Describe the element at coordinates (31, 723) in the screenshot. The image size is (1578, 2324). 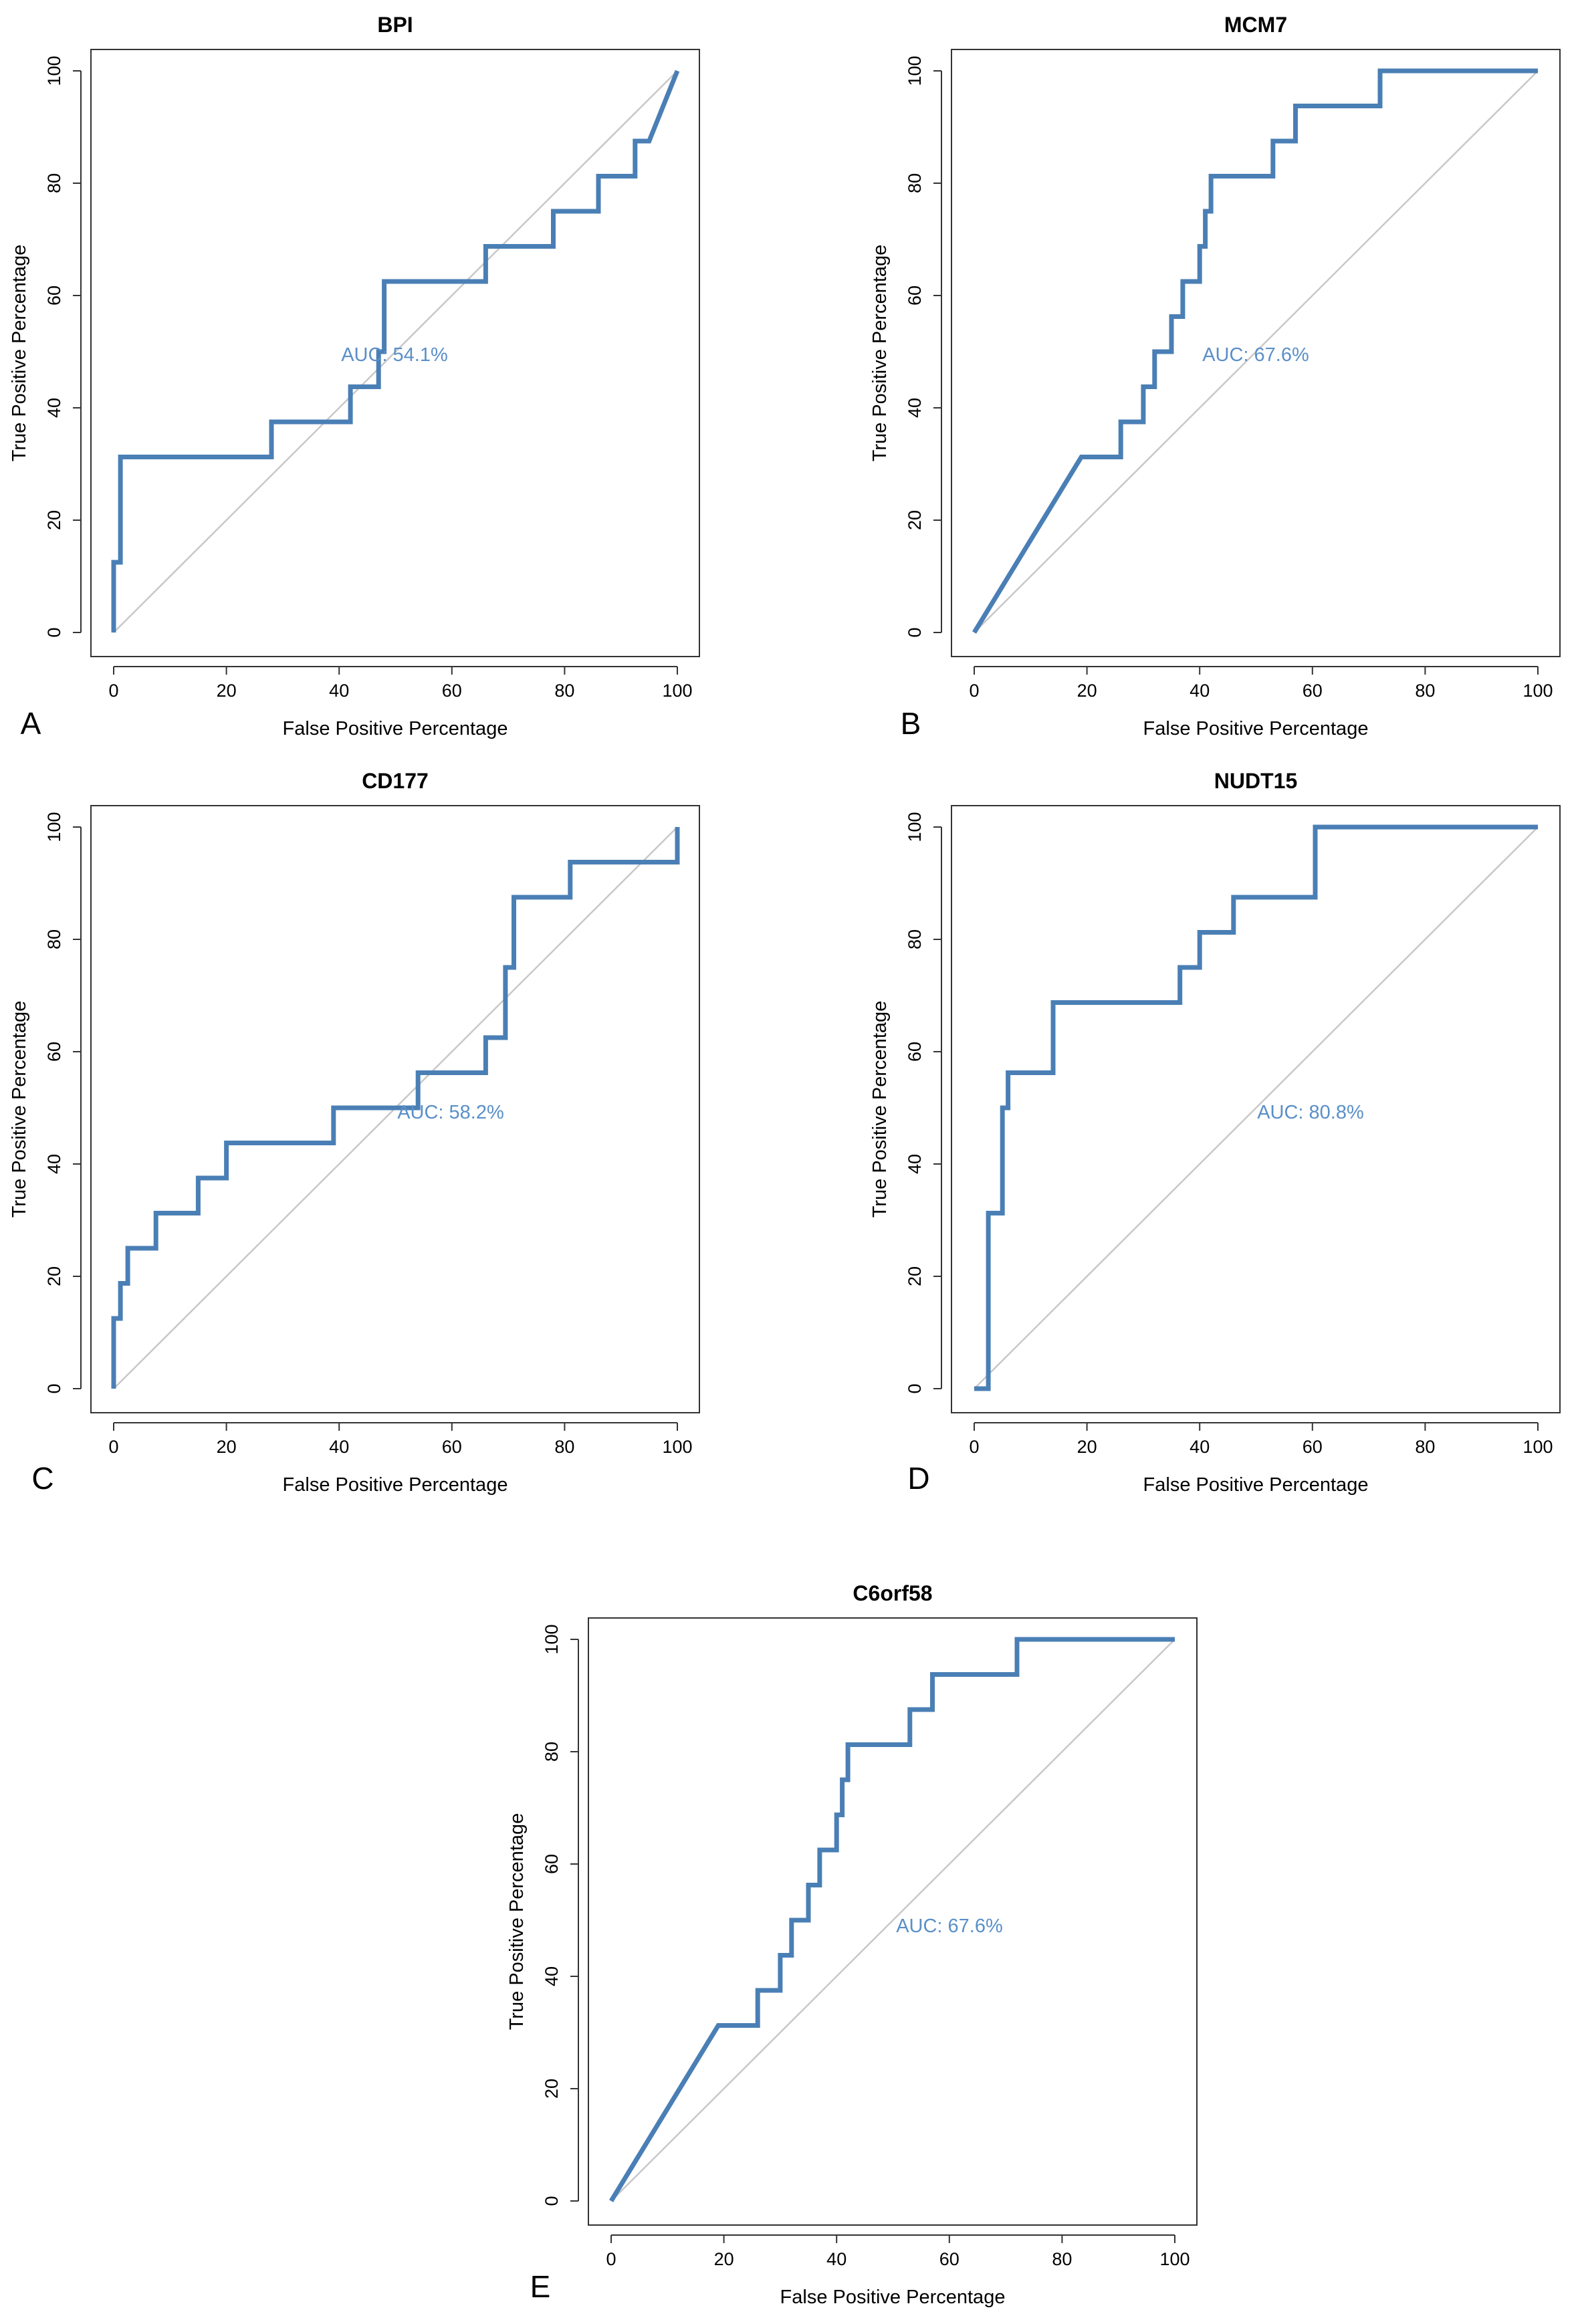
I see `panel-letter: A` at that location.